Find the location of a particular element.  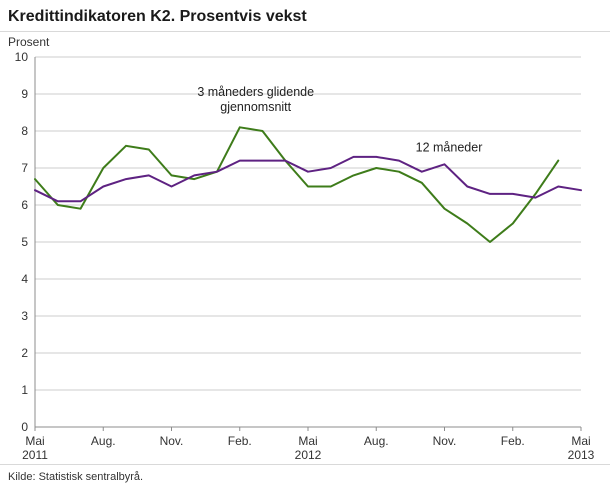

source-text: Kilde: Statistisk sentralbyrå. is located at coordinates (76, 477).